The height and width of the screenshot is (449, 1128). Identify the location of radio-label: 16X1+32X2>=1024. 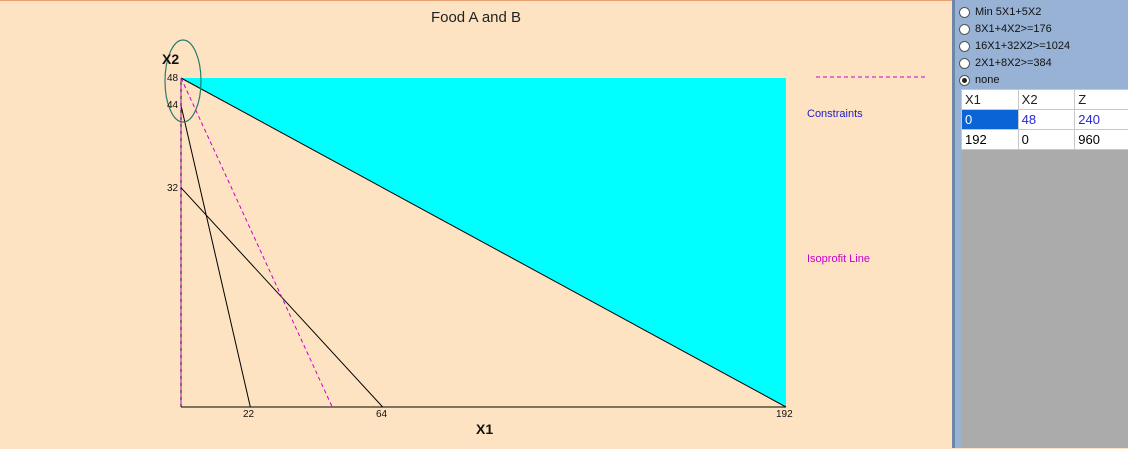
(1022, 46).